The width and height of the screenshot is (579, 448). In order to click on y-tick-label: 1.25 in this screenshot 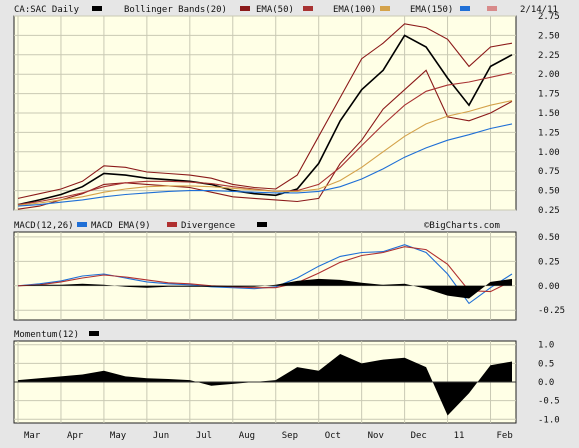, I will do `click(549, 133)`.